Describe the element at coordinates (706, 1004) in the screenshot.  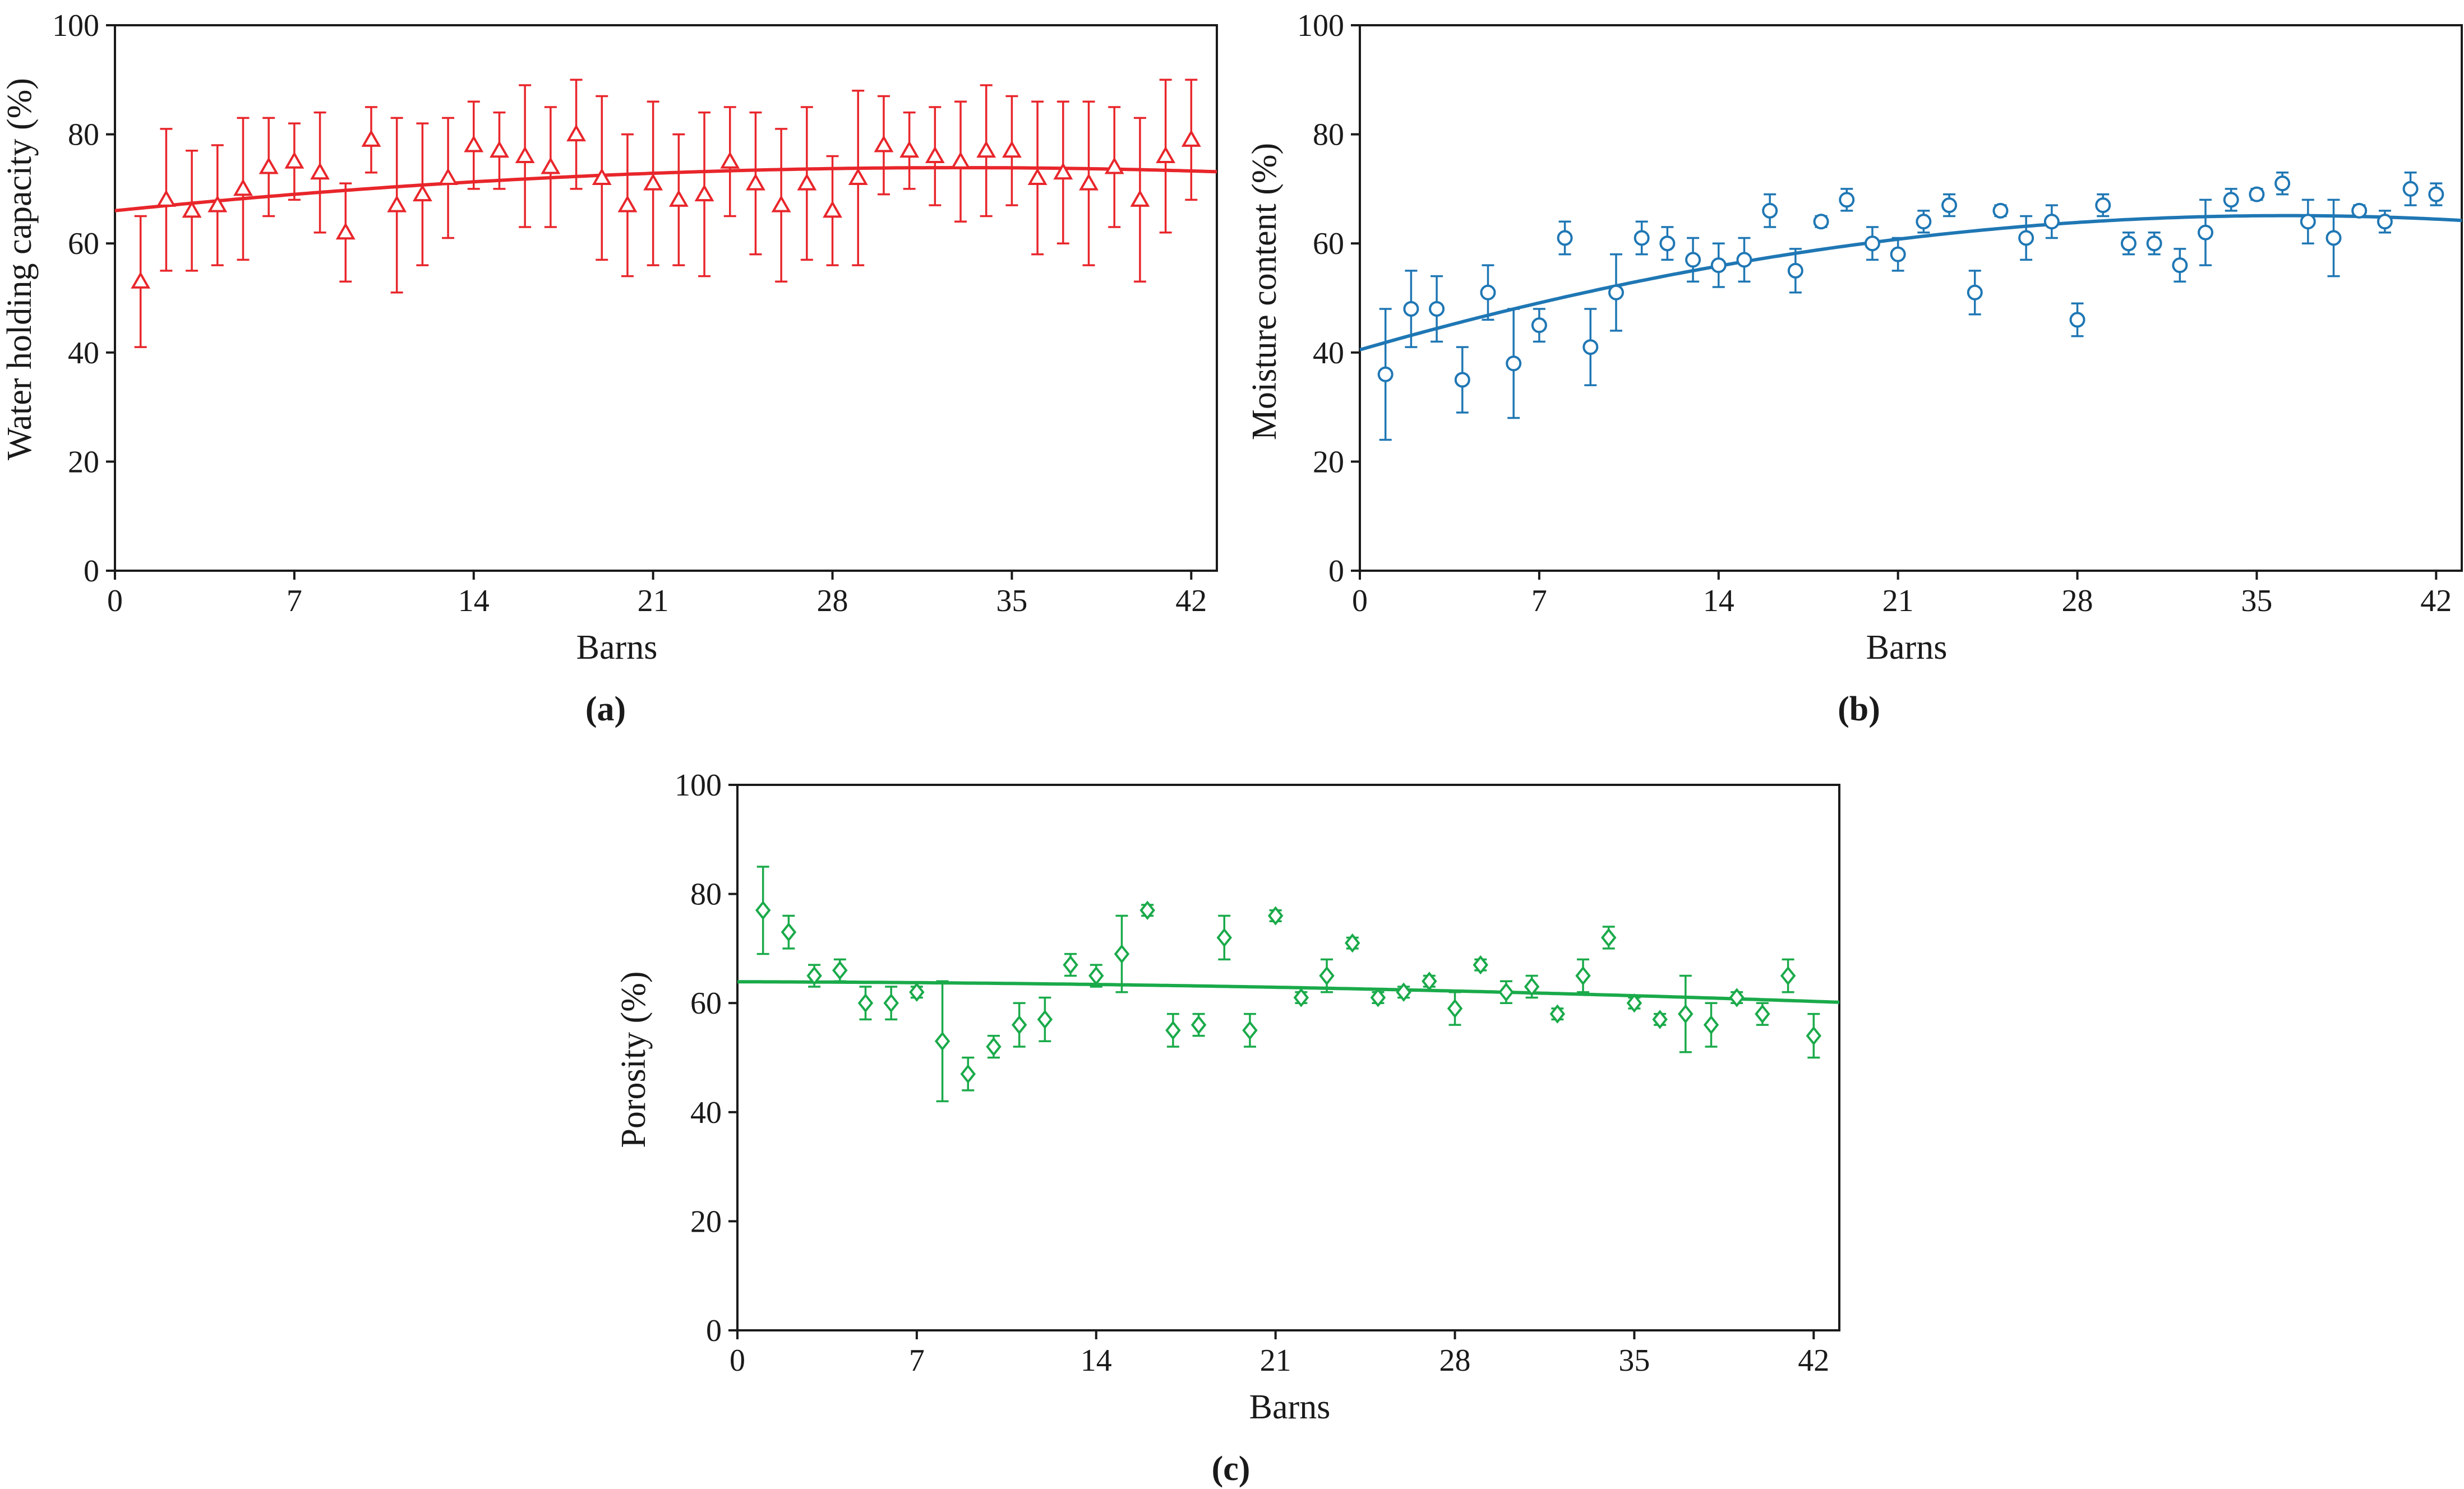
I see `y-tick-label: 60` at that location.